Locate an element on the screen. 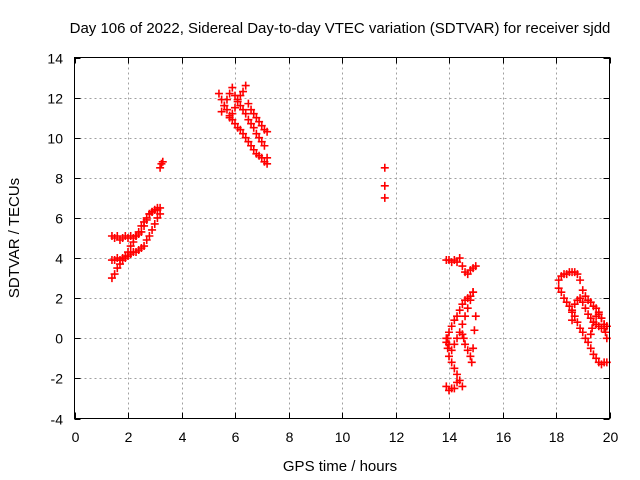  y-tick-label: 8 is located at coordinates (59, 179).